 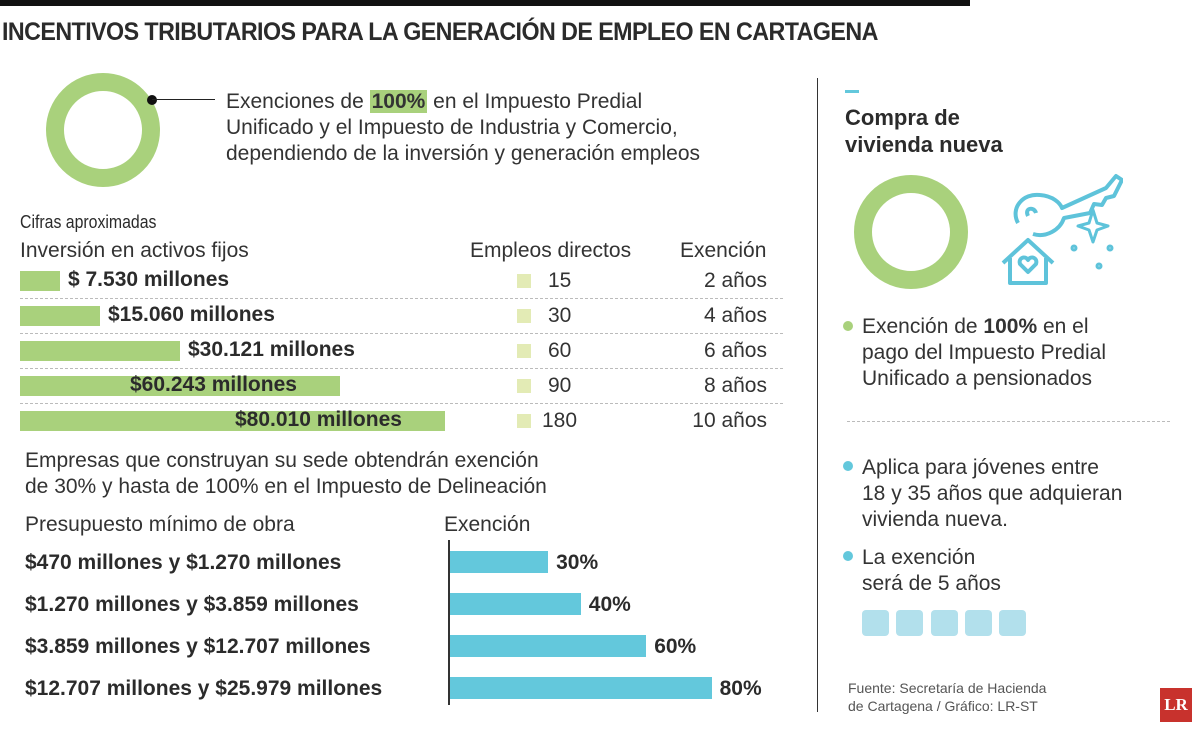 What do you see at coordinates (924, 144) in the screenshot?
I see `side-title-2: vivienda nueva` at bounding box center [924, 144].